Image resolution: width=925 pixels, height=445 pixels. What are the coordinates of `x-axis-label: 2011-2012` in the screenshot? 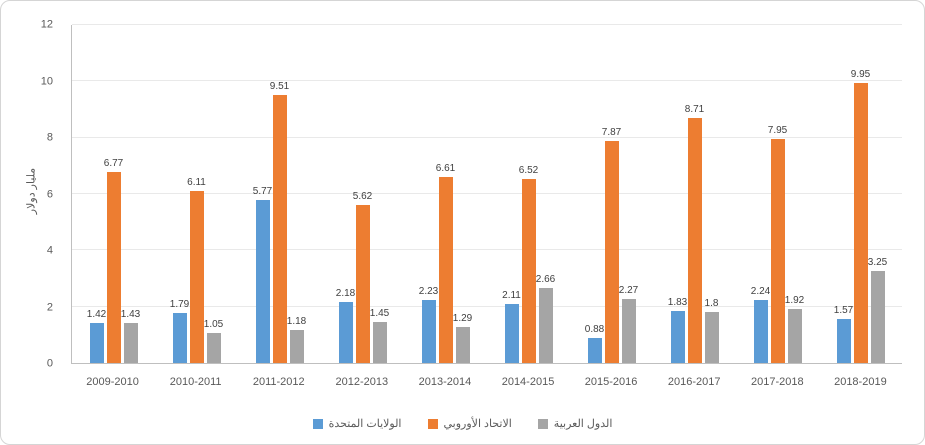 It's located at (278, 382).